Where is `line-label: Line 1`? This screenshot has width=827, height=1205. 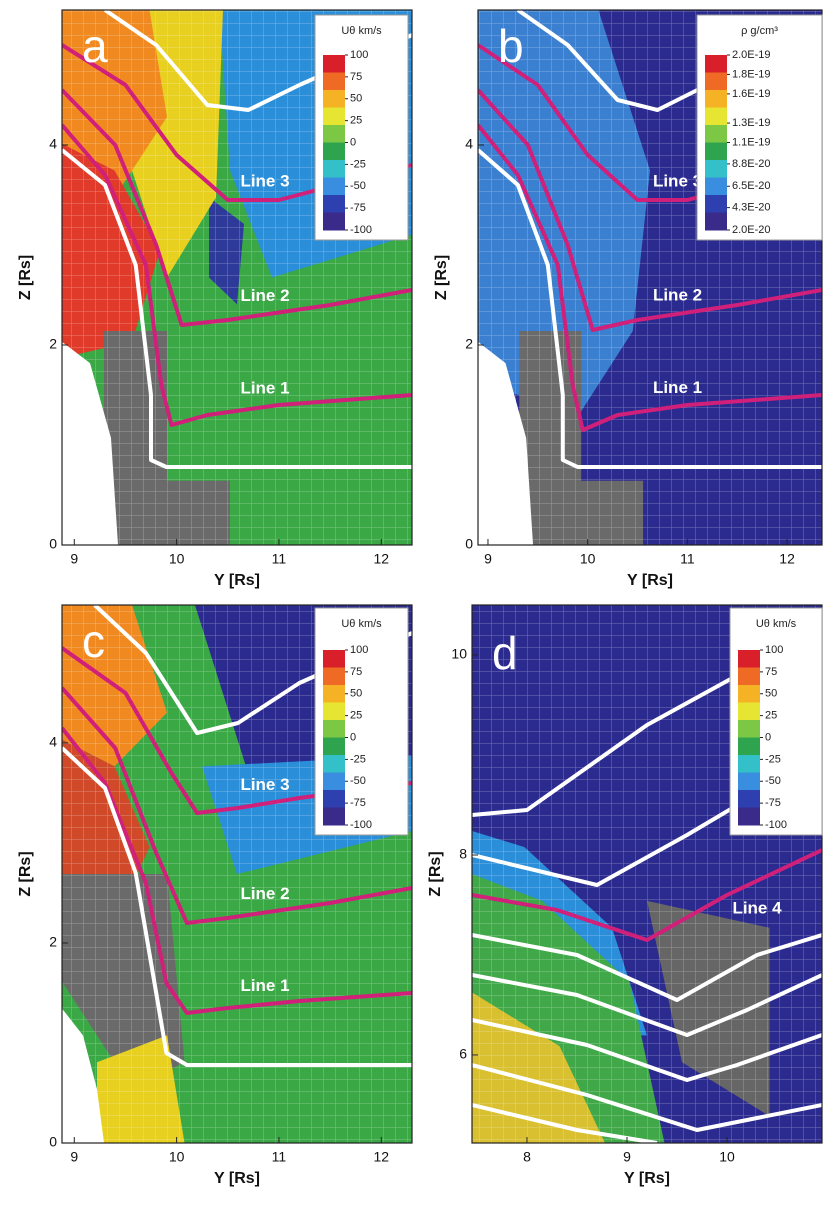 line-label: Line 1 is located at coordinates (677, 387).